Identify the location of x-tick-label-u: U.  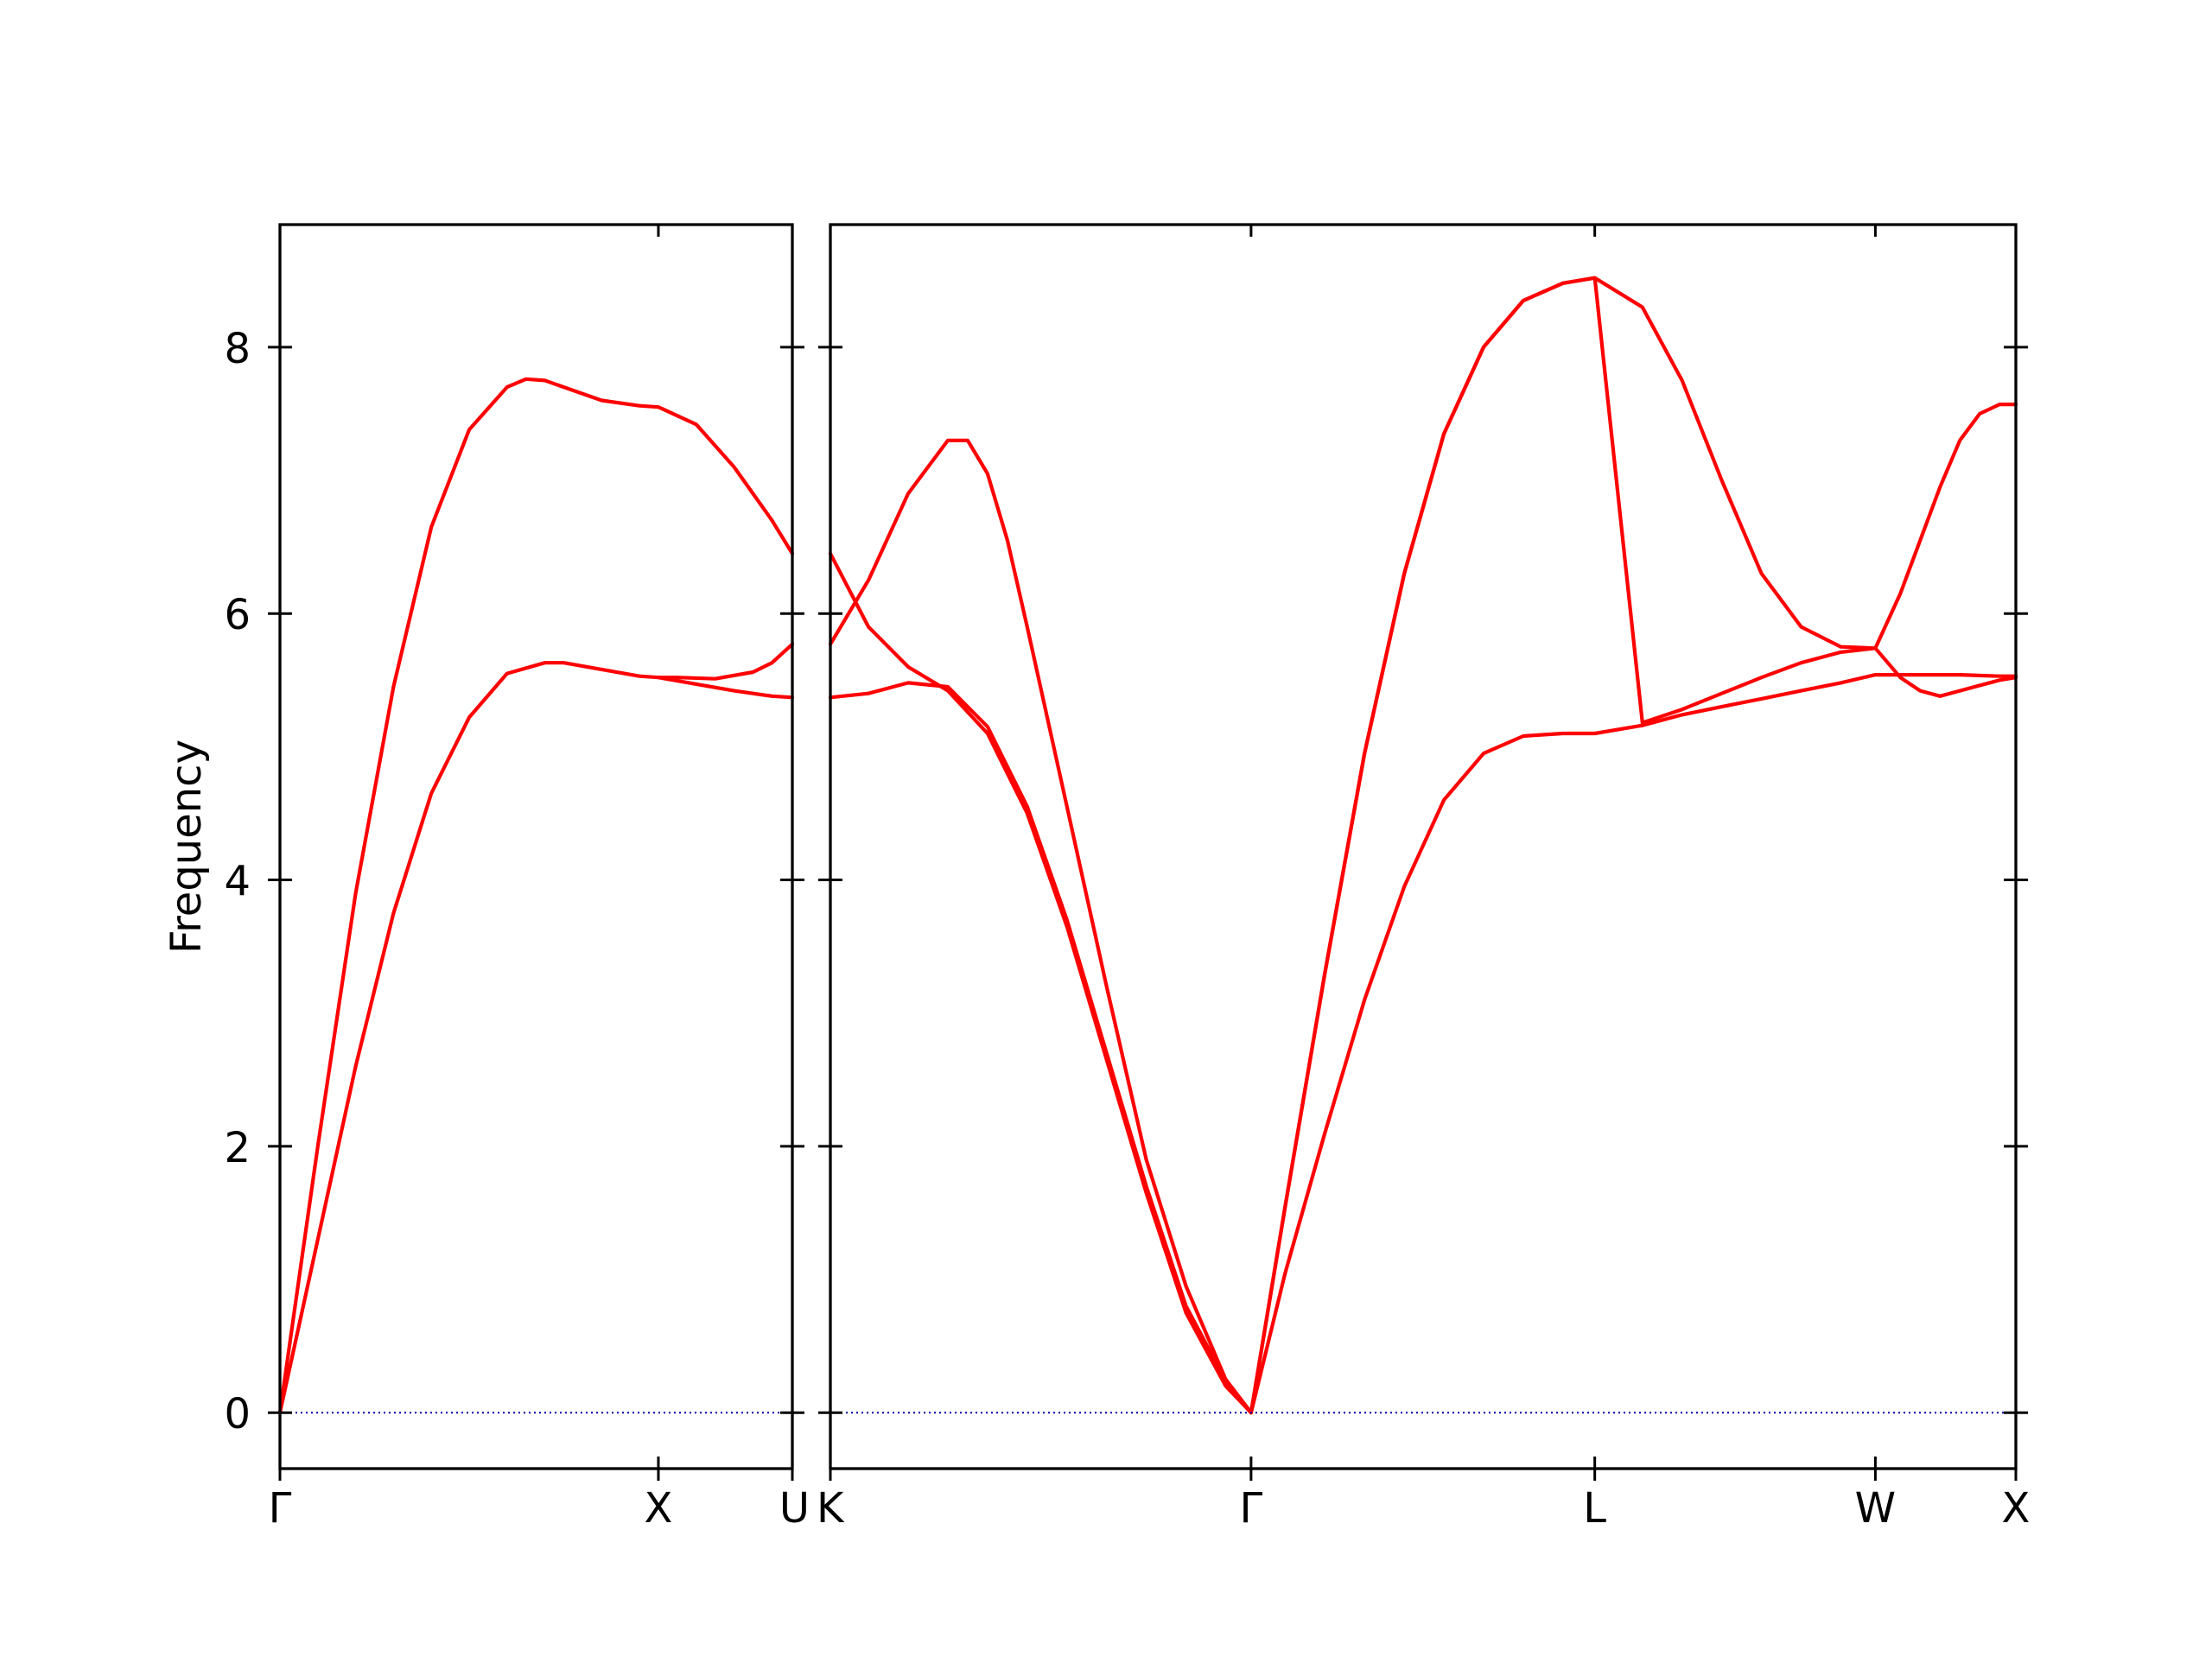
(794, 1509).